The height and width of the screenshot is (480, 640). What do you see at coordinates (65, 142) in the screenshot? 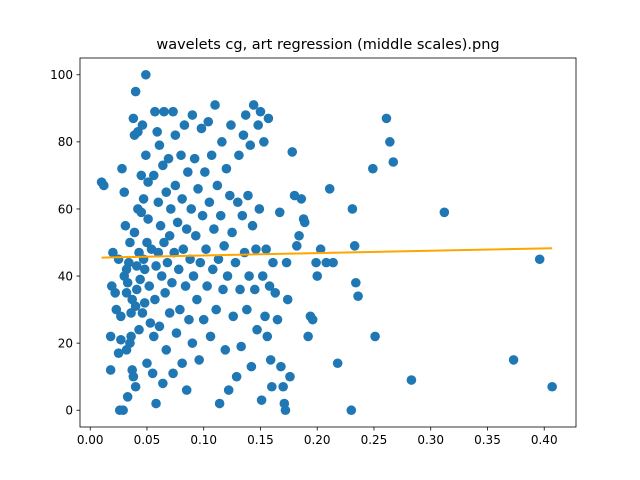
I see `y-tick-label: 80` at bounding box center [65, 142].